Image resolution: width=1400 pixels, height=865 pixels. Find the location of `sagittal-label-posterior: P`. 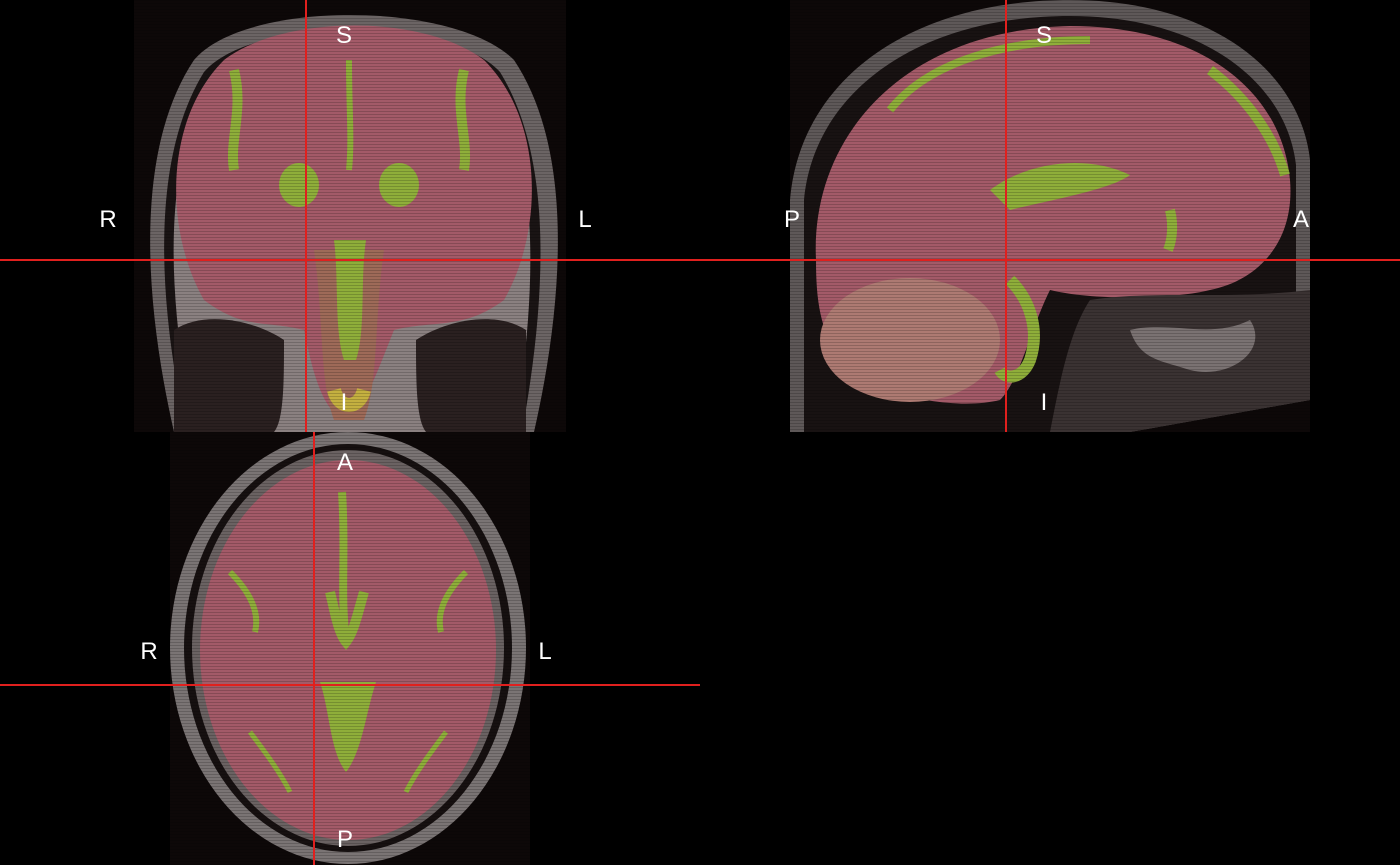

sagittal-label-posterior: P is located at coordinates (792, 219).